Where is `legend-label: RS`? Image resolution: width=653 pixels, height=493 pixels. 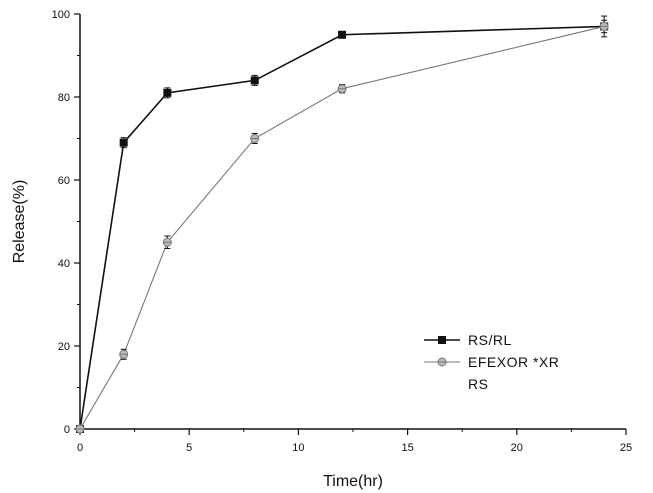
legend-label: RS is located at coordinates (478, 384).